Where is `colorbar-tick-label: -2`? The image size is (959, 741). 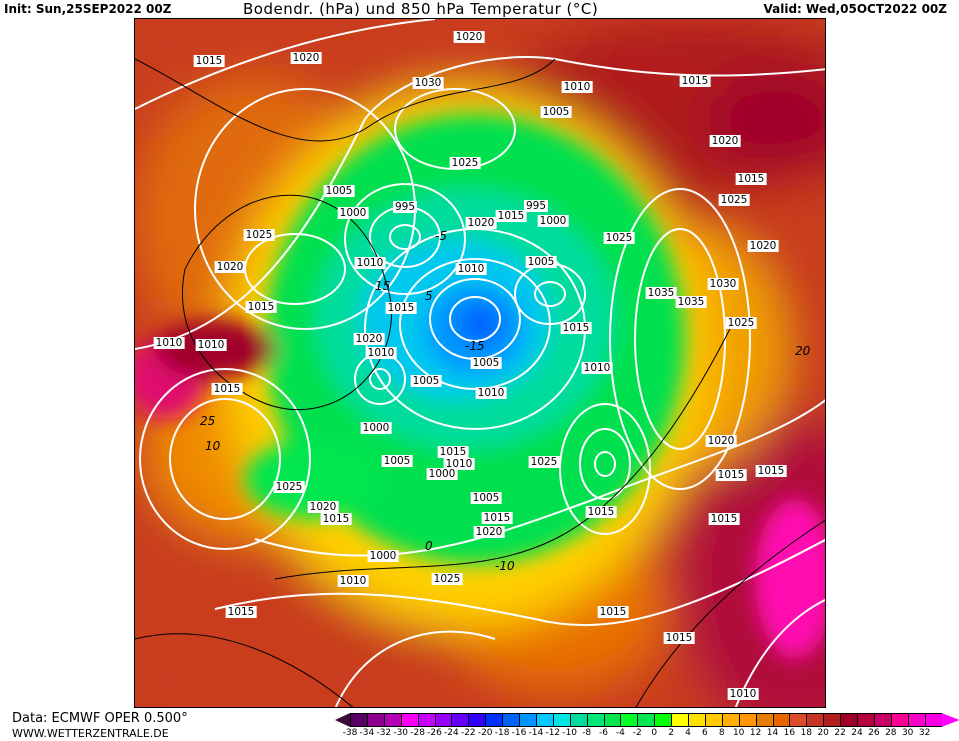 colorbar-tick-label: -2 is located at coordinates (637, 733).